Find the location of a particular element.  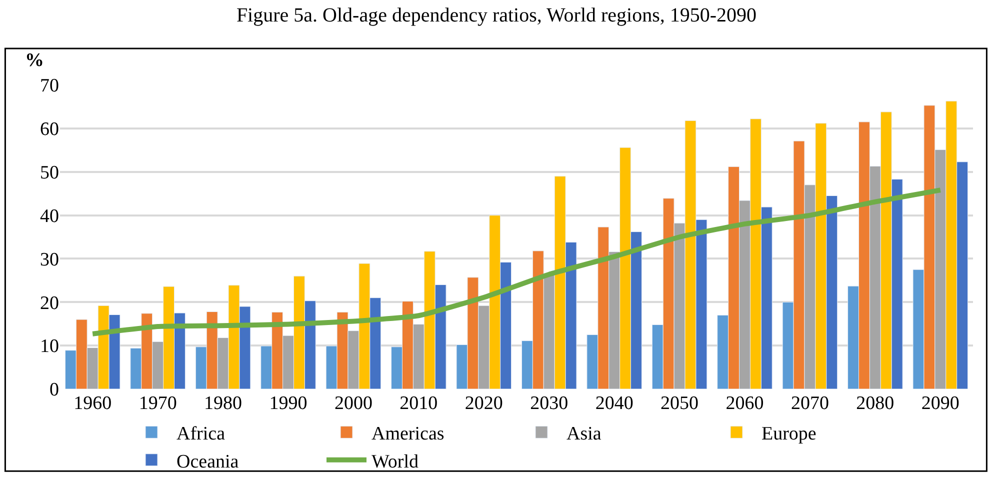

legend-label: World is located at coordinates (396, 461).